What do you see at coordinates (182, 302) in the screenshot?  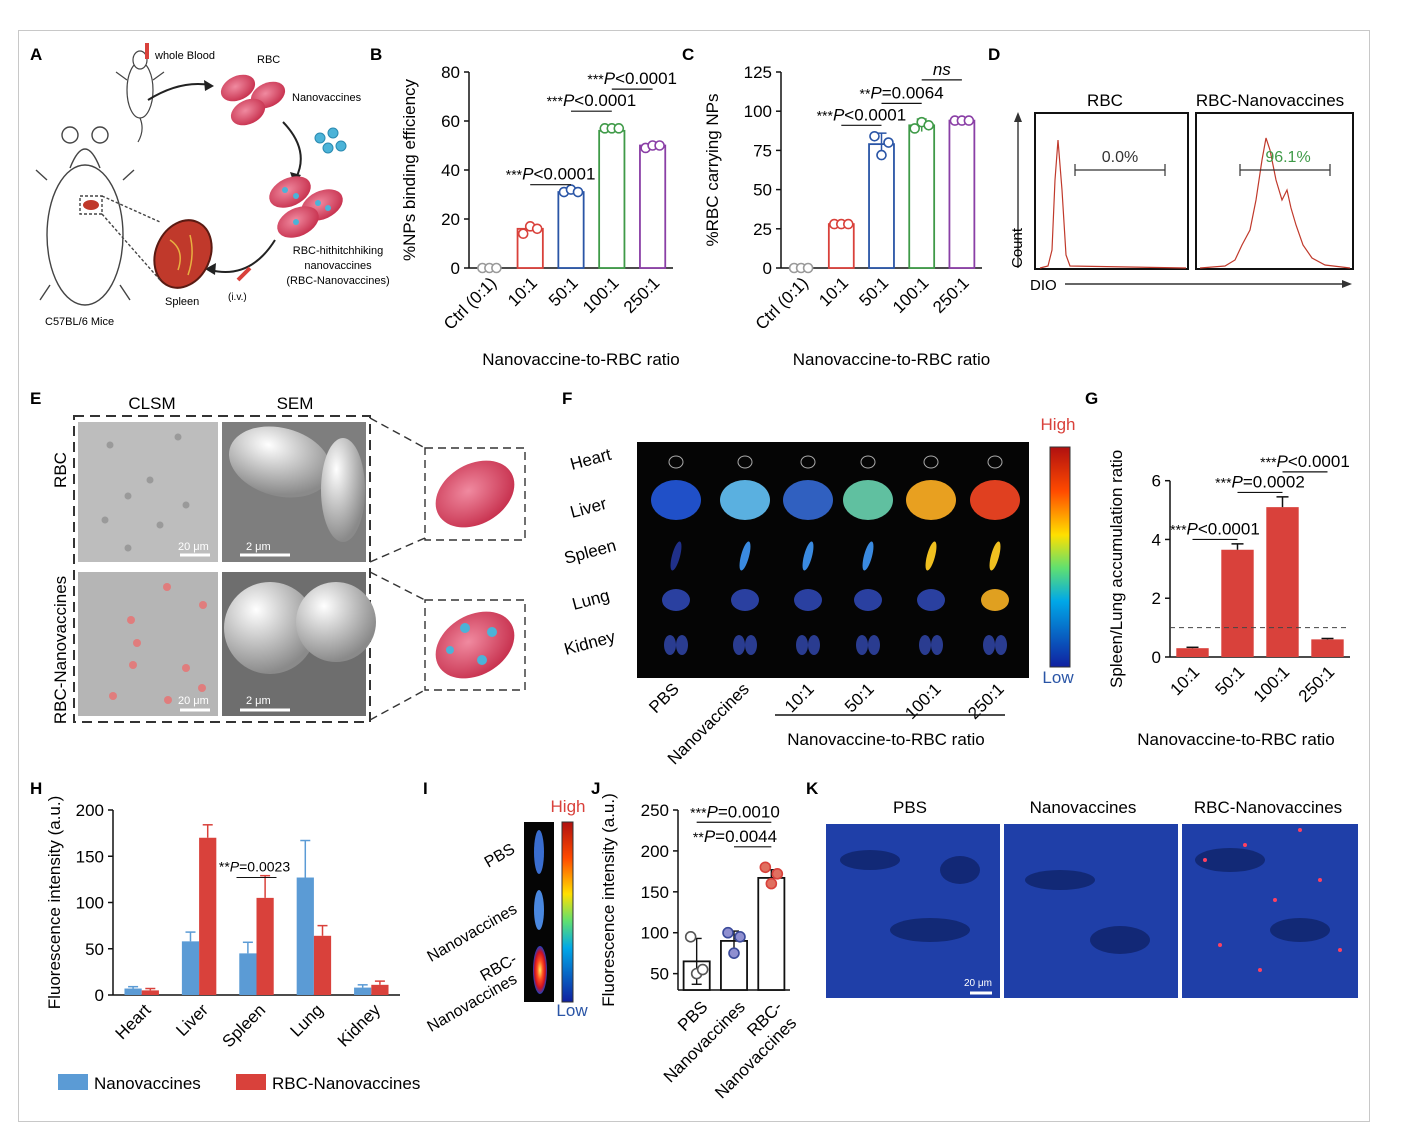 I see `label-spleen: Spleen` at bounding box center [182, 302].